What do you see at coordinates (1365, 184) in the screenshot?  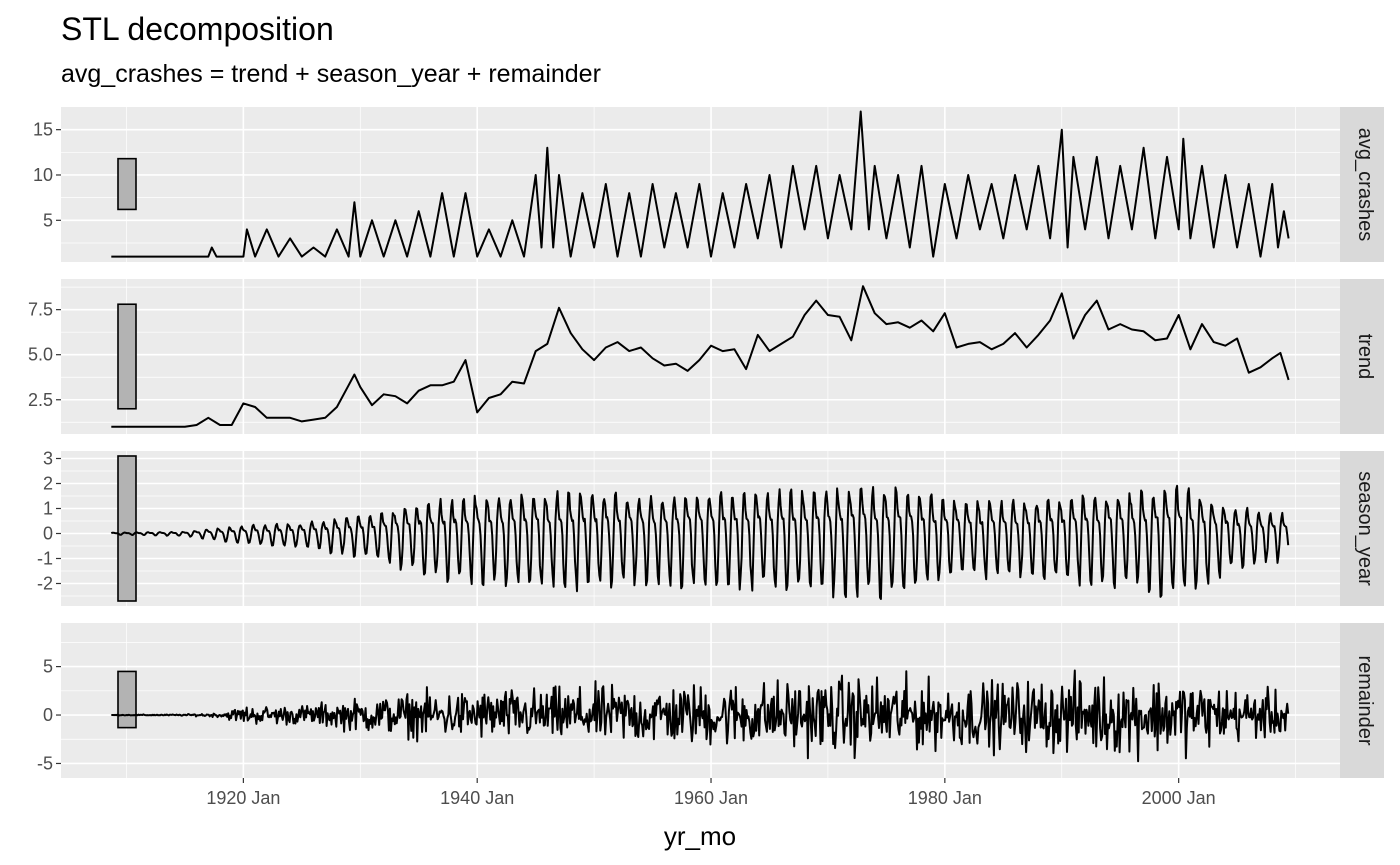 I see `facet-strip-label: avg_crashes` at bounding box center [1365, 184].